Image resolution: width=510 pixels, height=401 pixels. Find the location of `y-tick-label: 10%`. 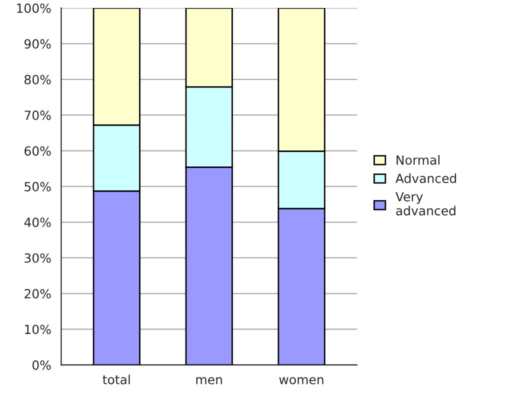

y-tick-label: 10% is located at coordinates (38, 329).